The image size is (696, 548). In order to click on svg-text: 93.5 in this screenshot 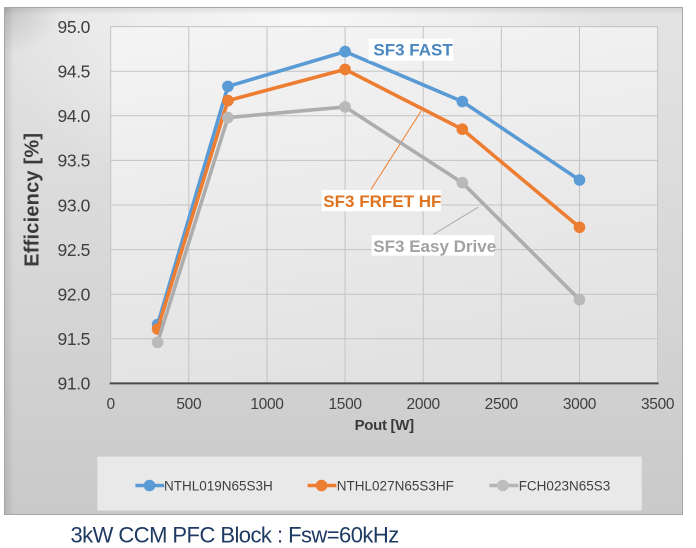, I will do `click(74, 161)`.